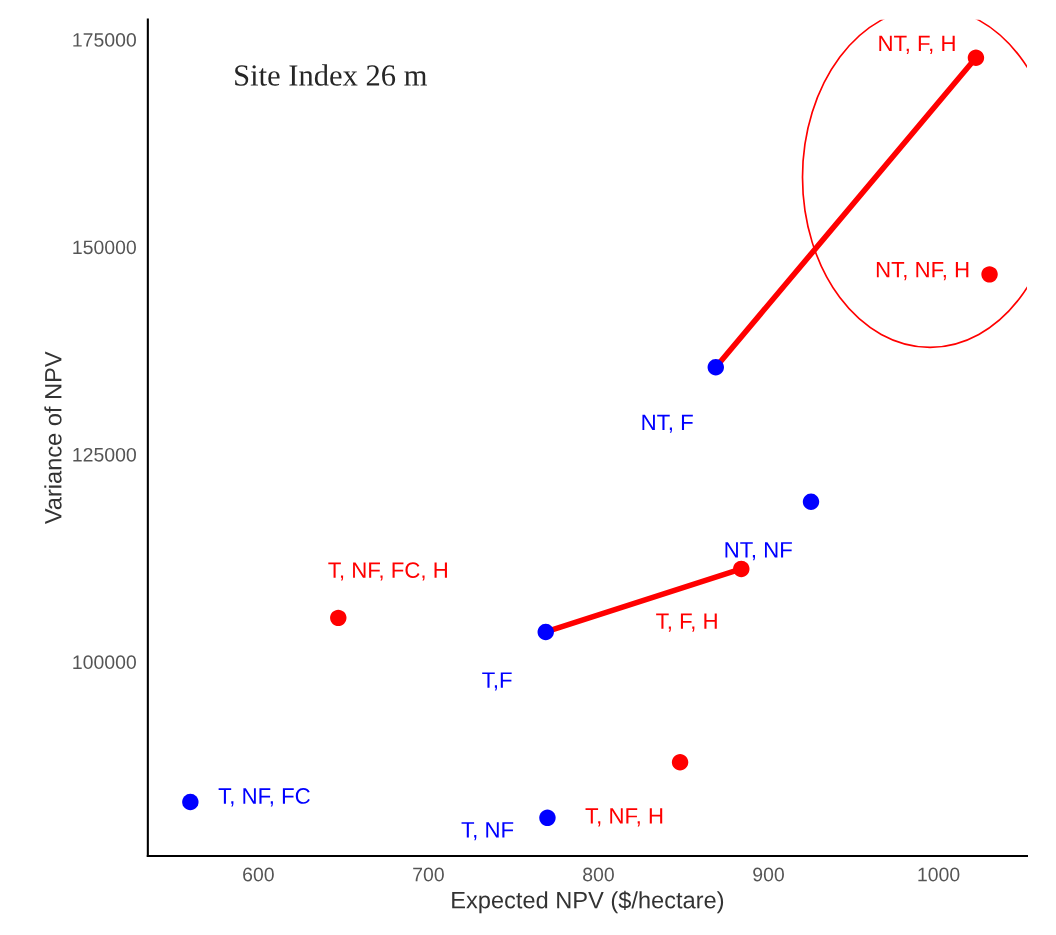 The image size is (1056, 935). Describe the element at coordinates (387, 571) in the screenshot. I see `annotation: T, NF, FC, H` at that location.